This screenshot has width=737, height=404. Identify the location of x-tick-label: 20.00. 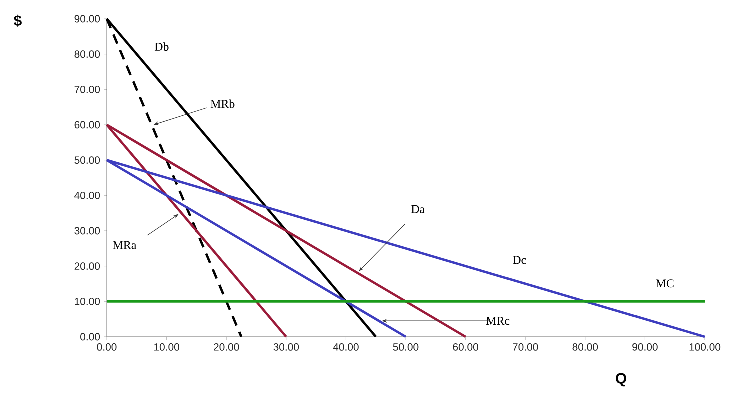
(227, 347).